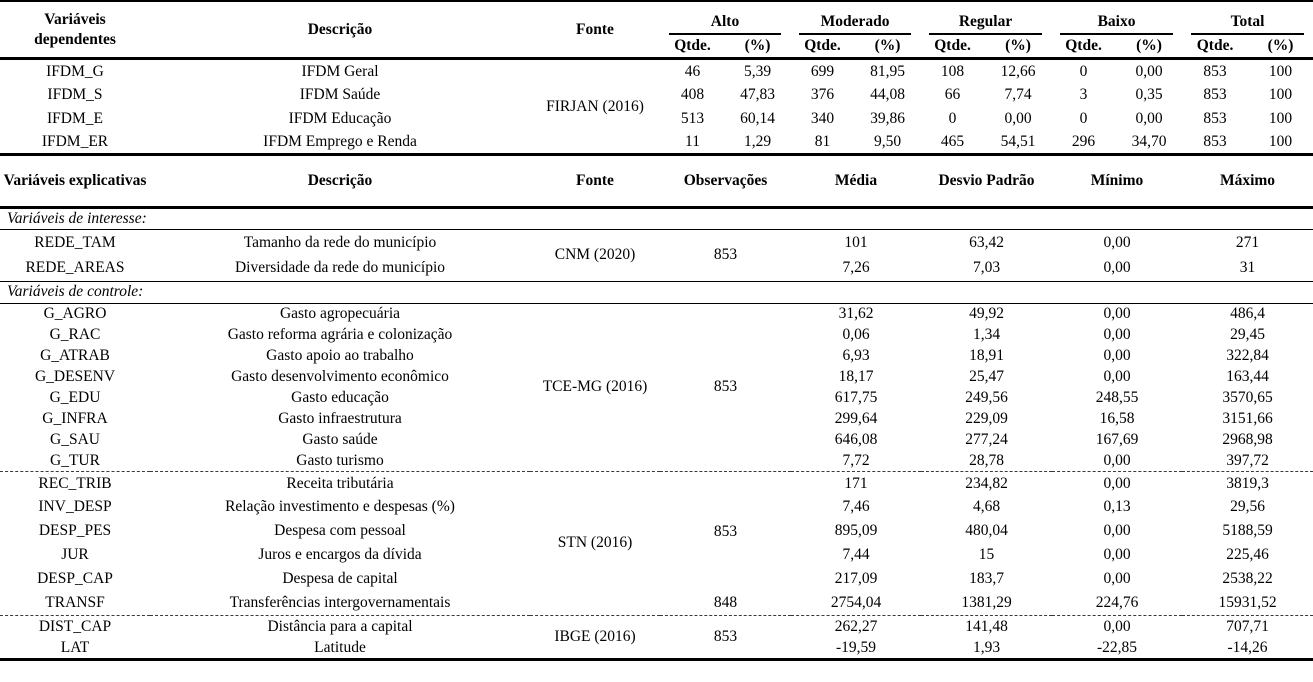 The width and height of the screenshot is (1313, 682). Describe the element at coordinates (986, 376) in the screenshot. I see `cell-std: 25,47` at that location.